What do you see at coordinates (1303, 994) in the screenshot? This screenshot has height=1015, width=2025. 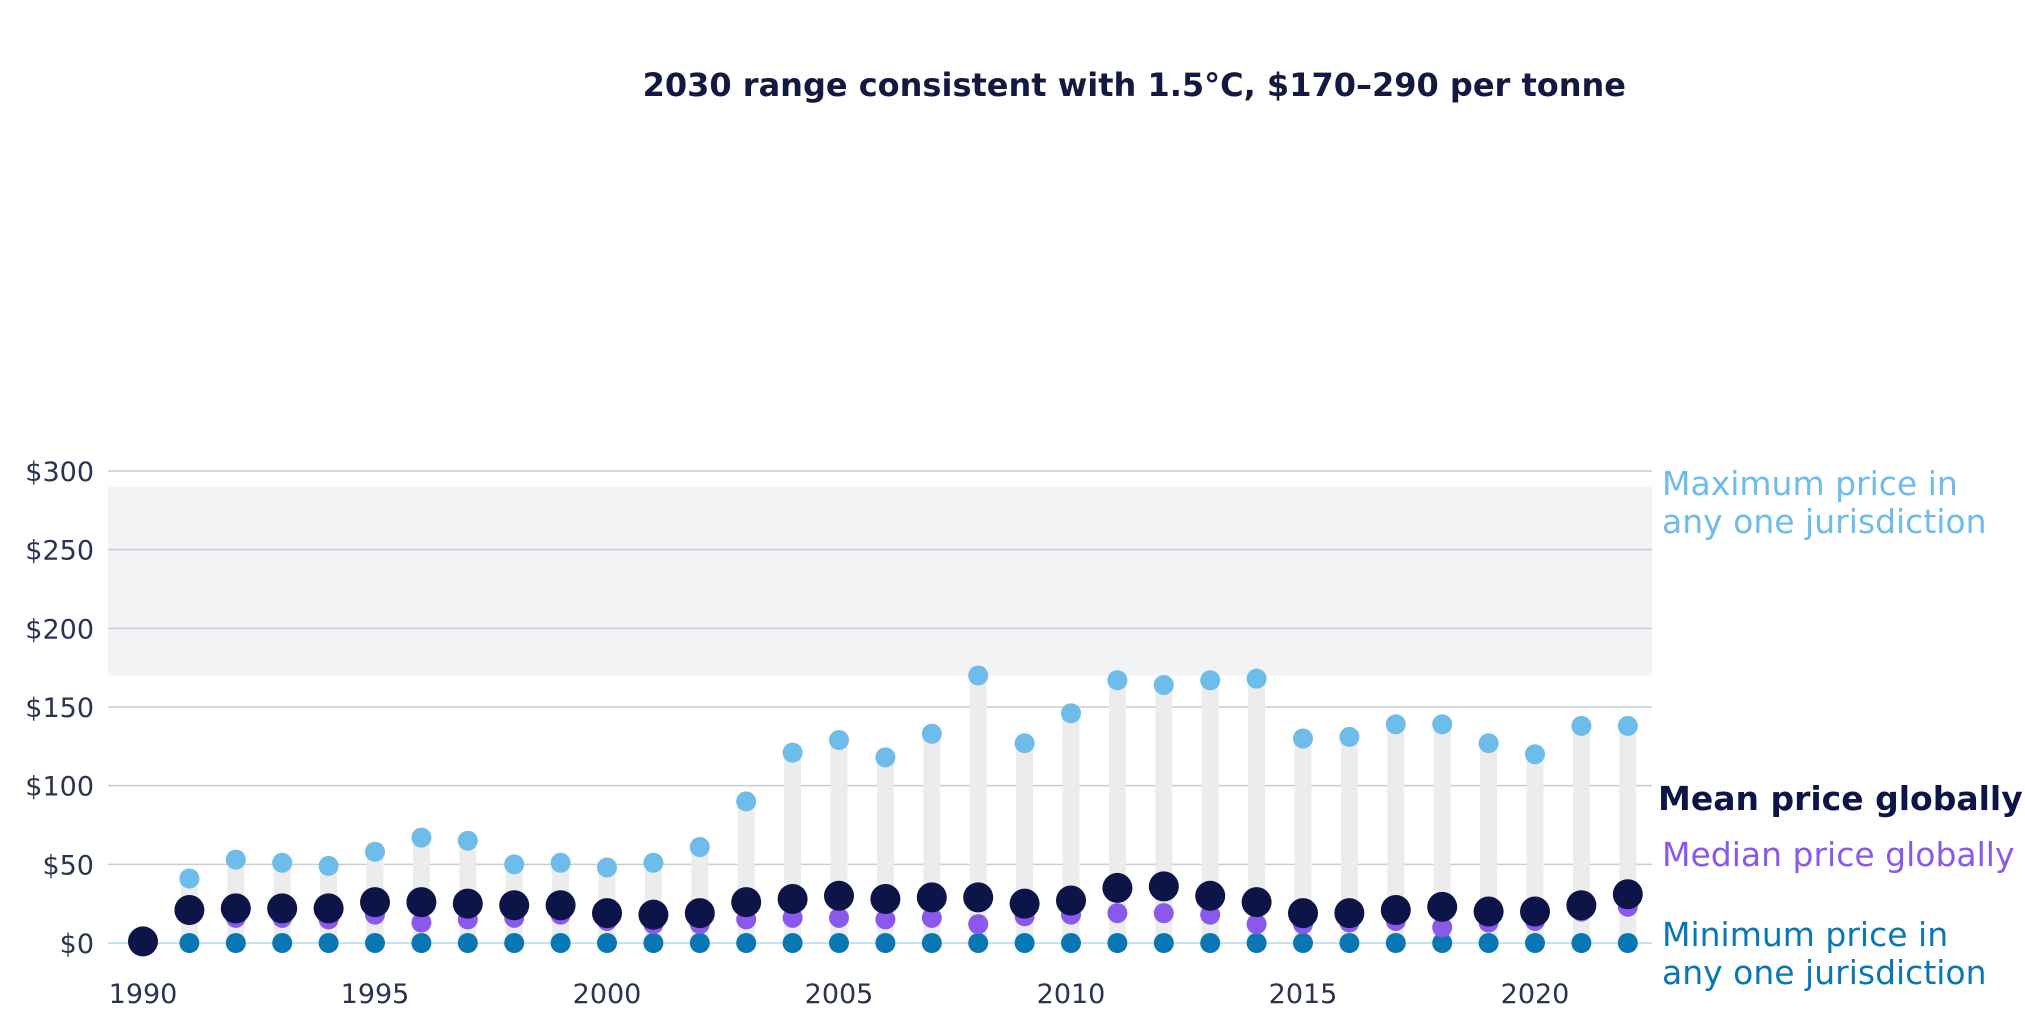 I see `x-tick-label: 2015` at bounding box center [1303, 994].